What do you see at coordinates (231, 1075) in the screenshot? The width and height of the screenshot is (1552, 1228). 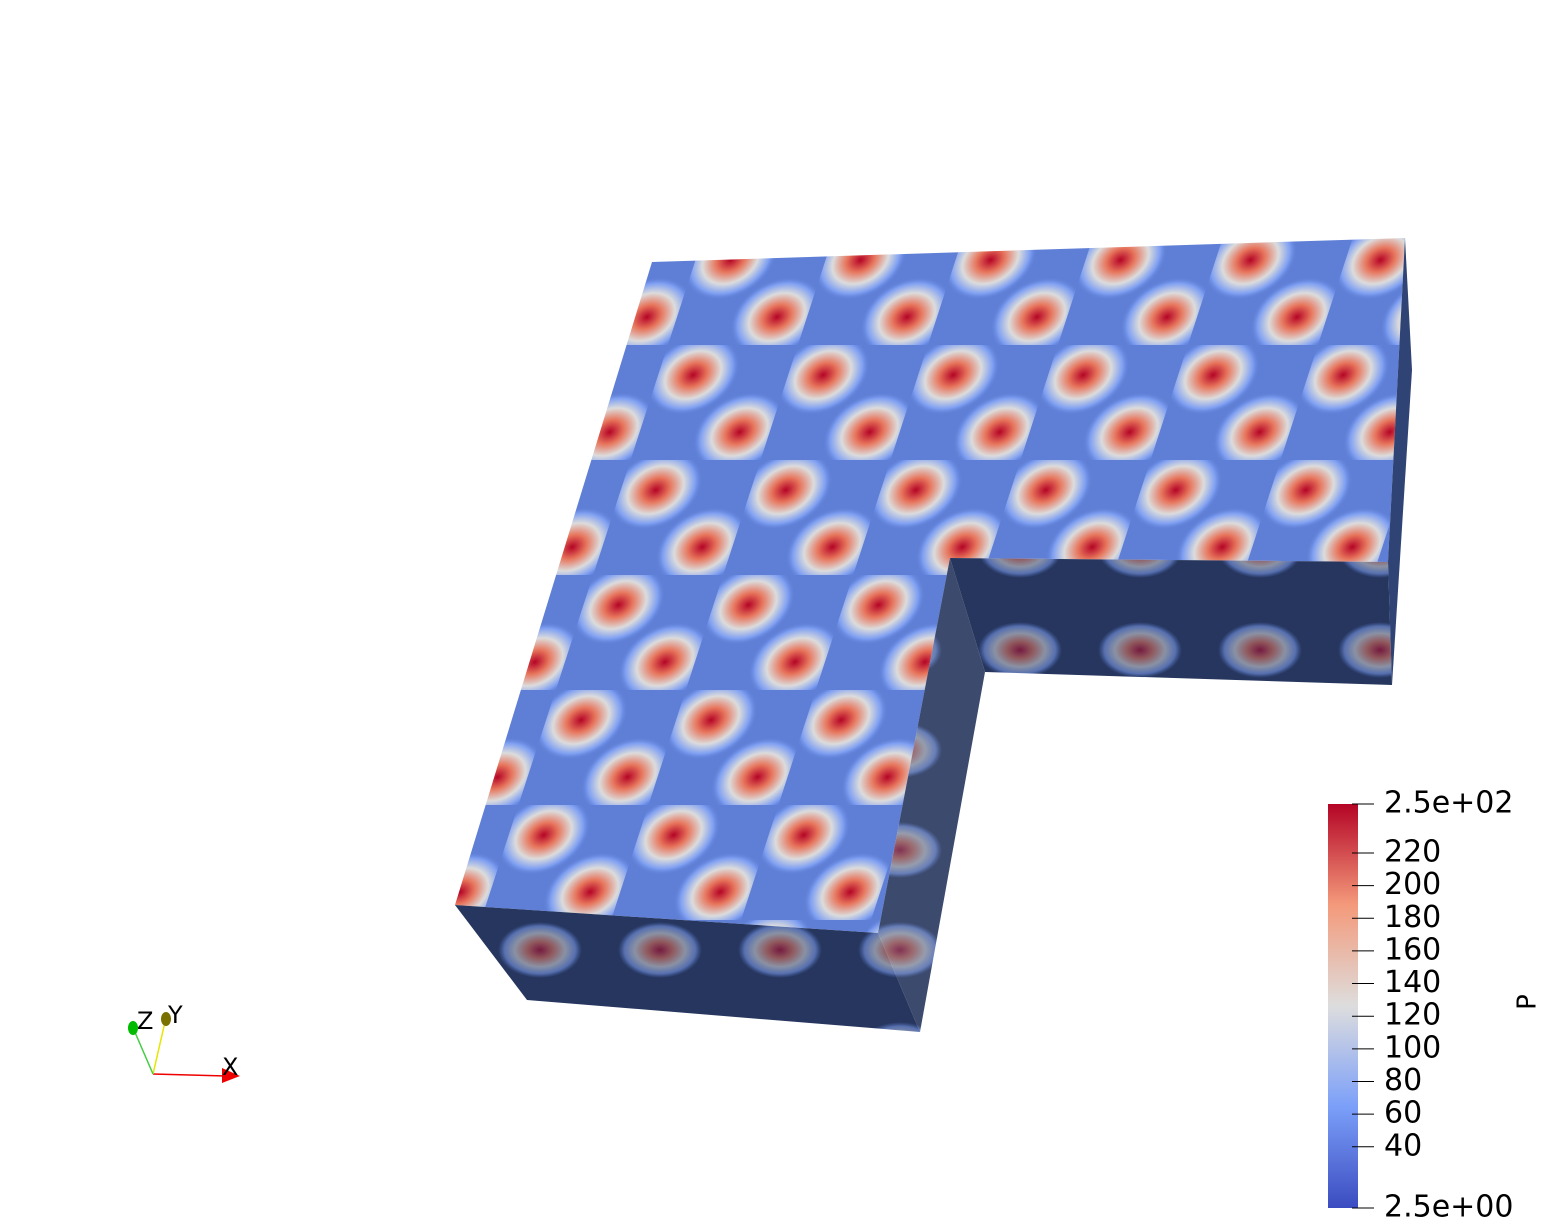 I see `axis-x-head` at bounding box center [231, 1075].